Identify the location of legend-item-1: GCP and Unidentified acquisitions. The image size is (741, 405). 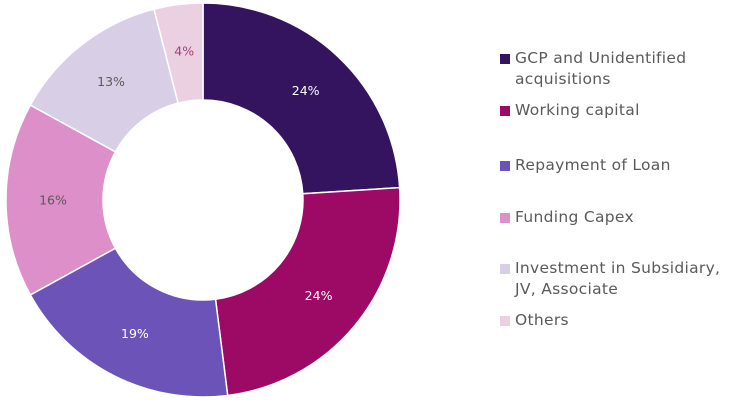
(617, 69).